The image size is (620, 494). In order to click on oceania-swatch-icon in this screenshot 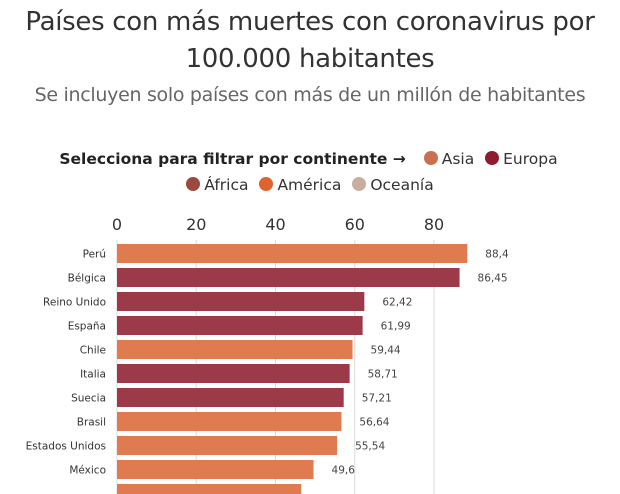, I will do `click(359, 184)`.